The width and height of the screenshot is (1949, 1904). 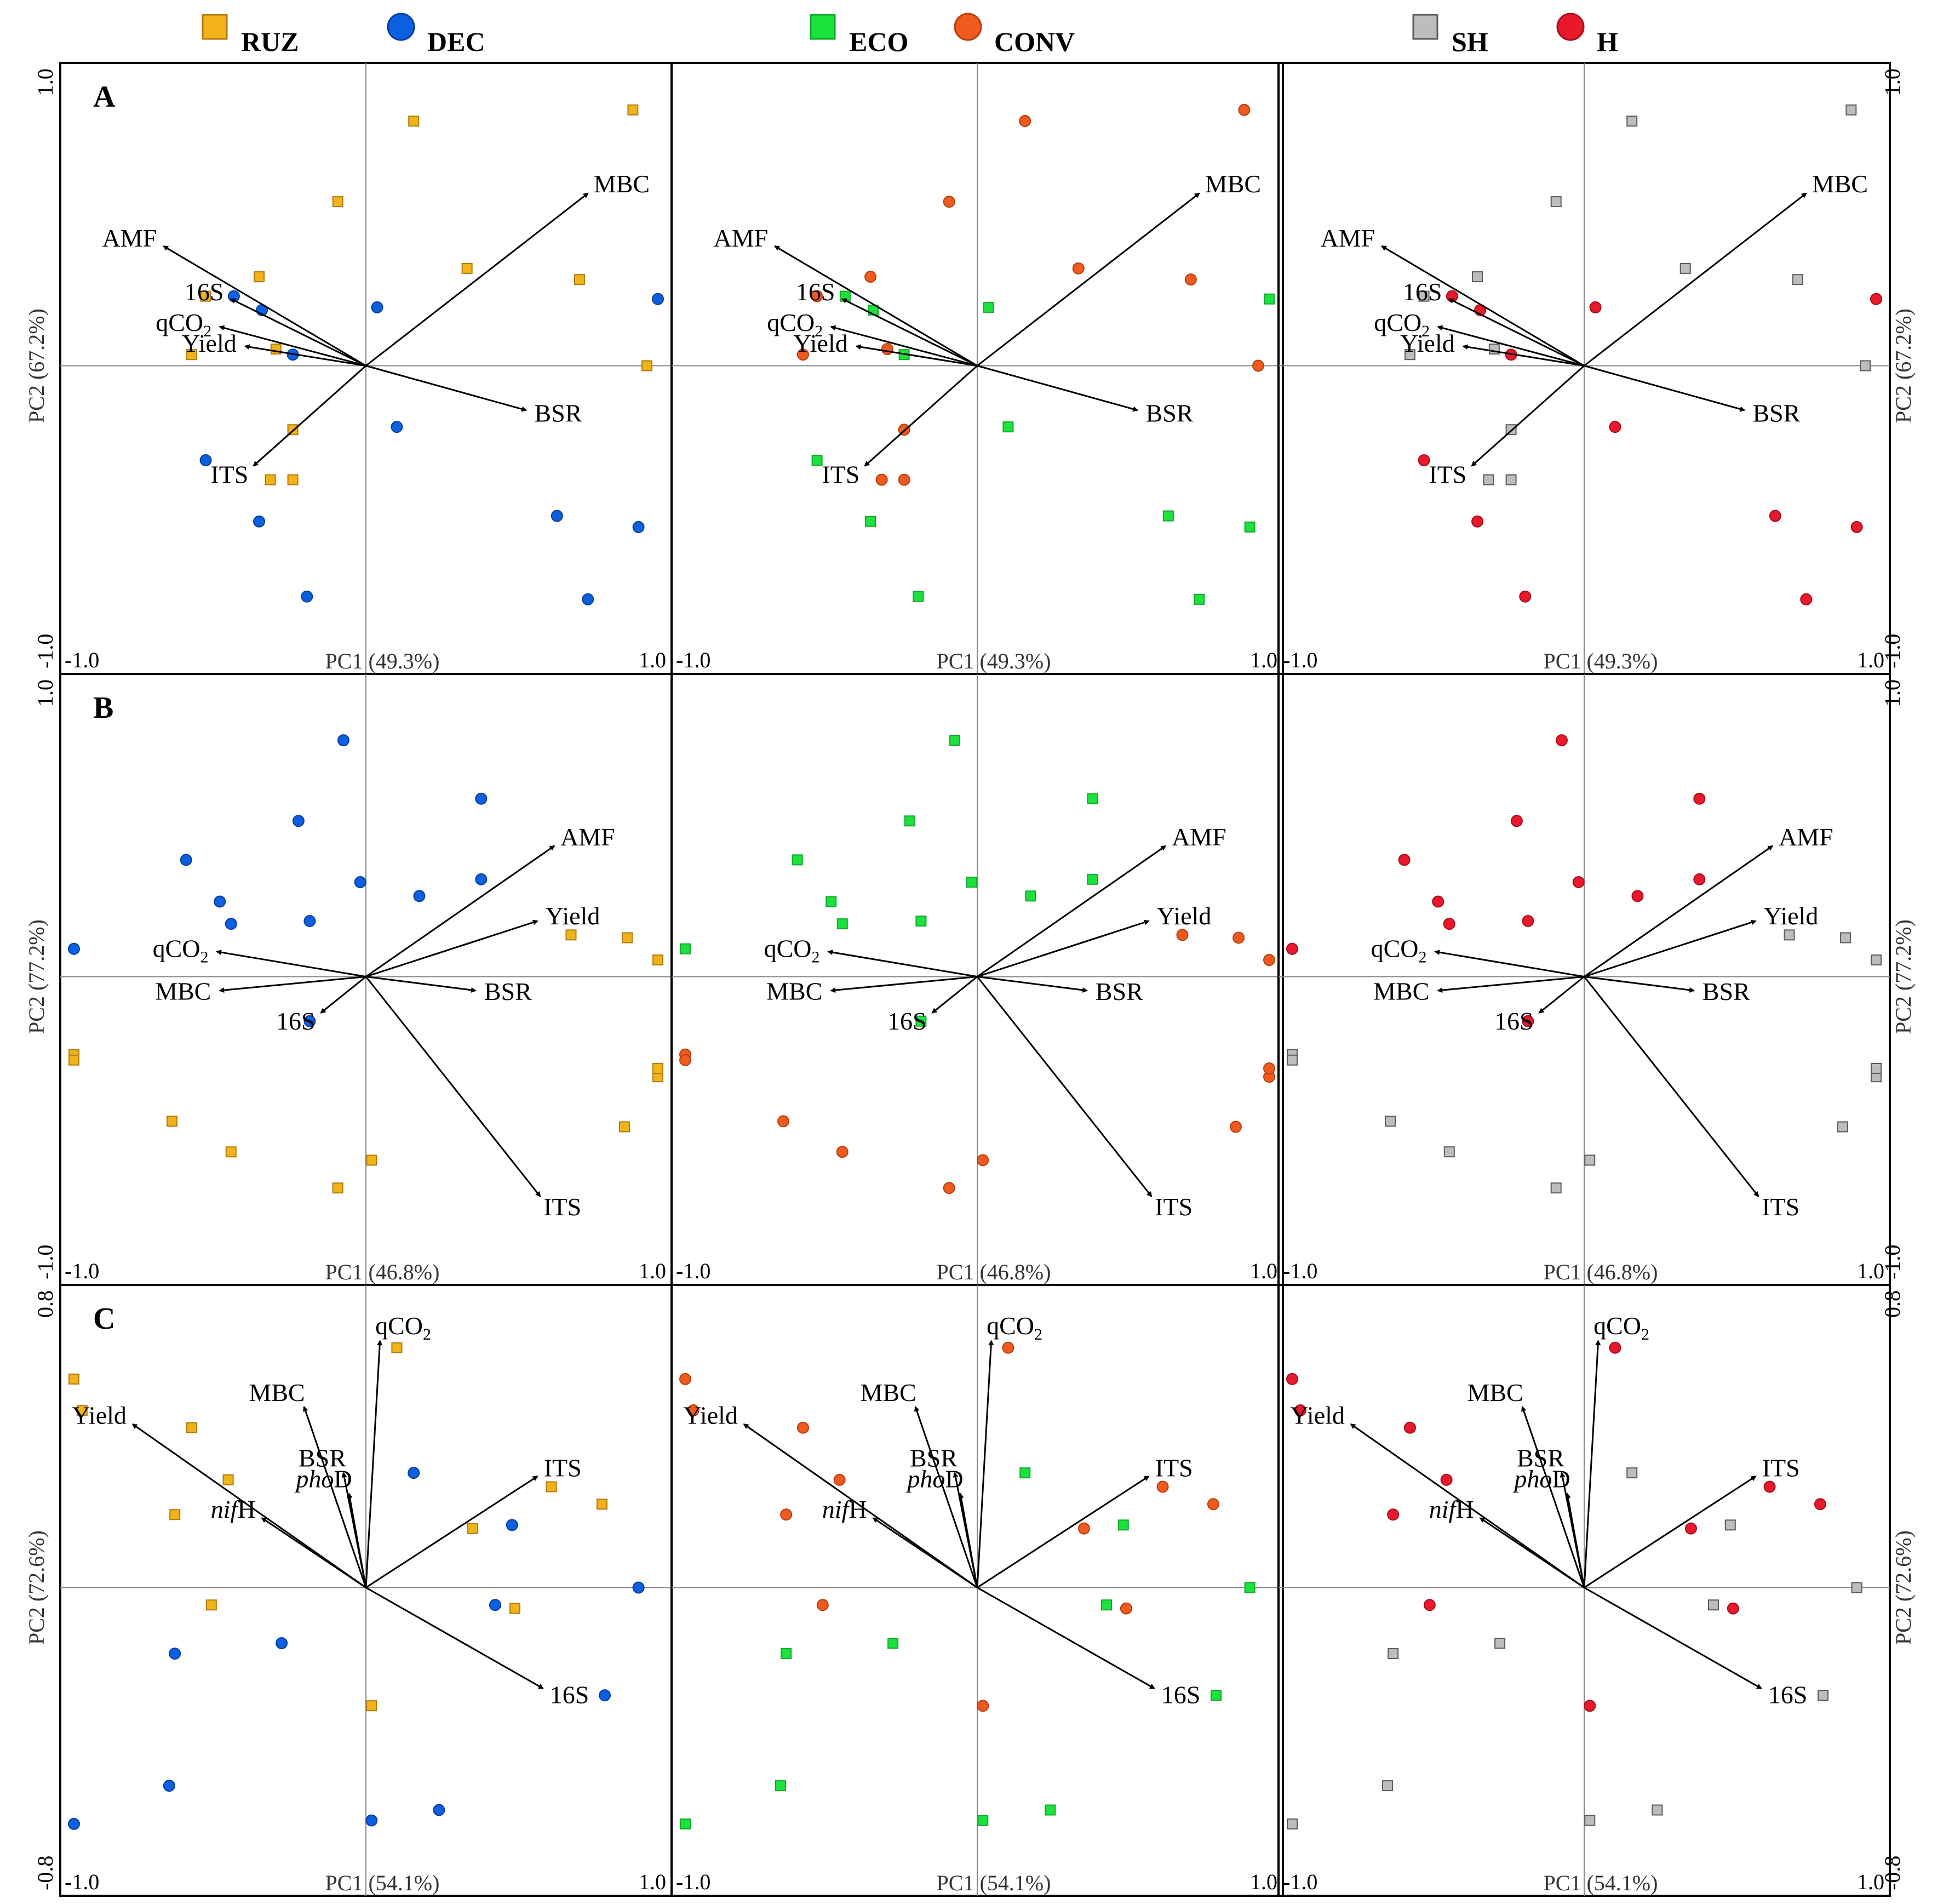 I want to click on vector-amf, so click(x=876, y=306).